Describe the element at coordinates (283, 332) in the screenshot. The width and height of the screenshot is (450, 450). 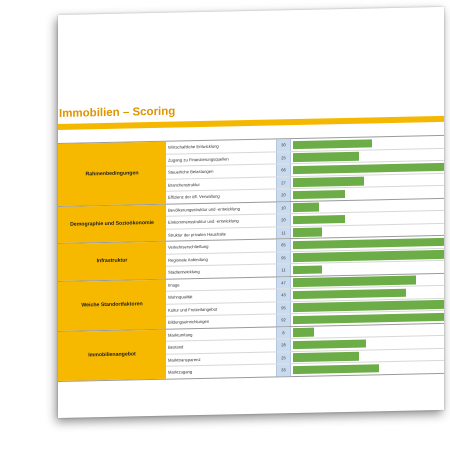
I see `score-value: 8` at that location.